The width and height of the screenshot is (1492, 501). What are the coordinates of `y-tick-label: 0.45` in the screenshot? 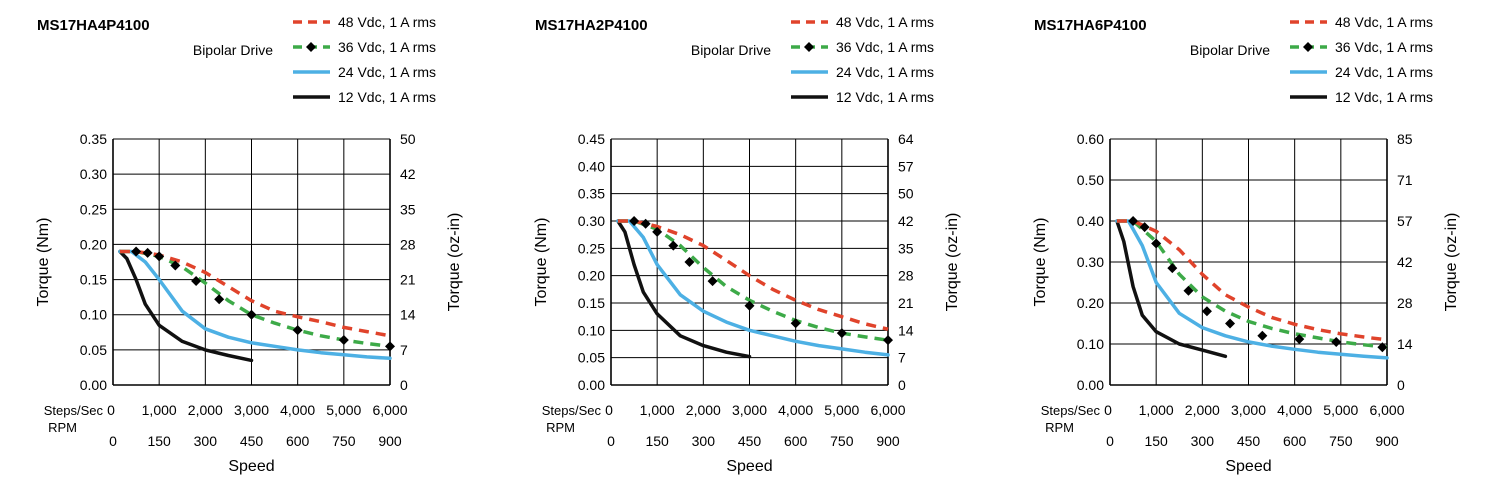 It's located at (591, 139).